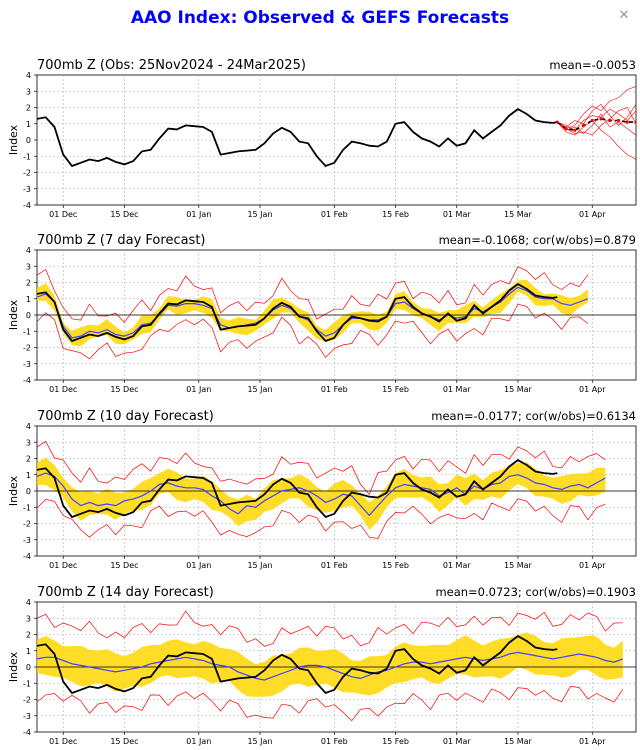 Image resolution: width=640 pixels, height=750 pixels. What do you see at coordinates (125, 416) in the screenshot?
I see `panel-title: 700mb Z (10 day Forecast)` at bounding box center [125, 416].